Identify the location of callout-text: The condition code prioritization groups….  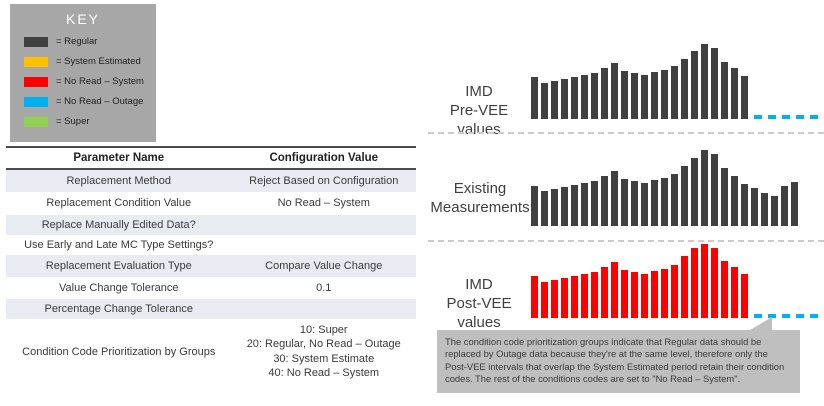
(615, 360).